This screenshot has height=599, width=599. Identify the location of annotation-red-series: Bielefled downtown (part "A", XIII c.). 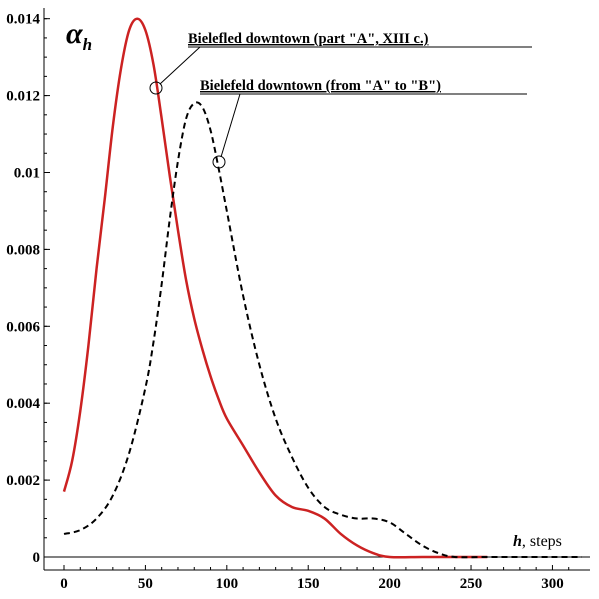
(340, 63).